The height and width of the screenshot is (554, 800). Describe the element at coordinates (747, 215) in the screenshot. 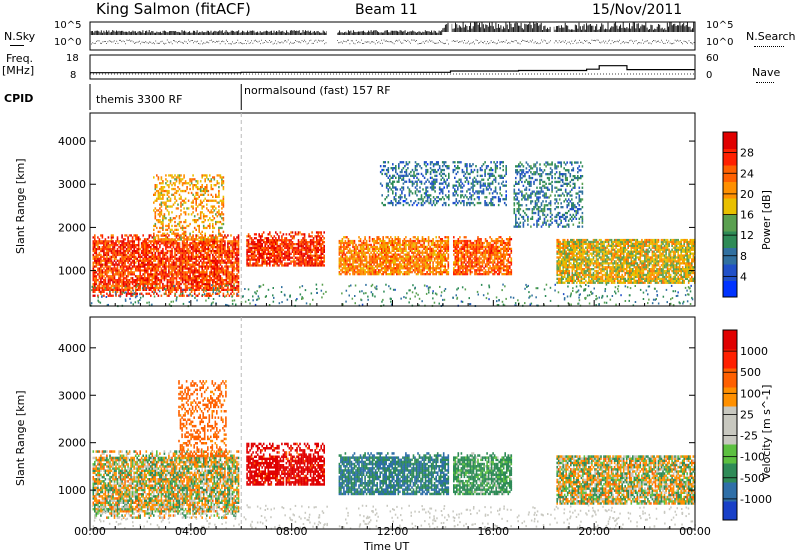

I see `power-colorbar-tick-label-3: 16` at that location.